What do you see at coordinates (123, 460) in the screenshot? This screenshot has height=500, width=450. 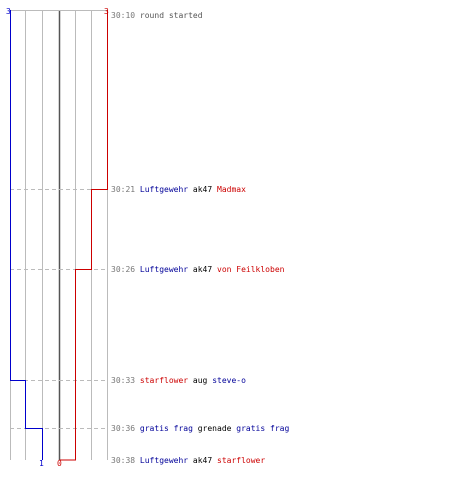 I see `event-time: 30:38` at bounding box center [123, 460].